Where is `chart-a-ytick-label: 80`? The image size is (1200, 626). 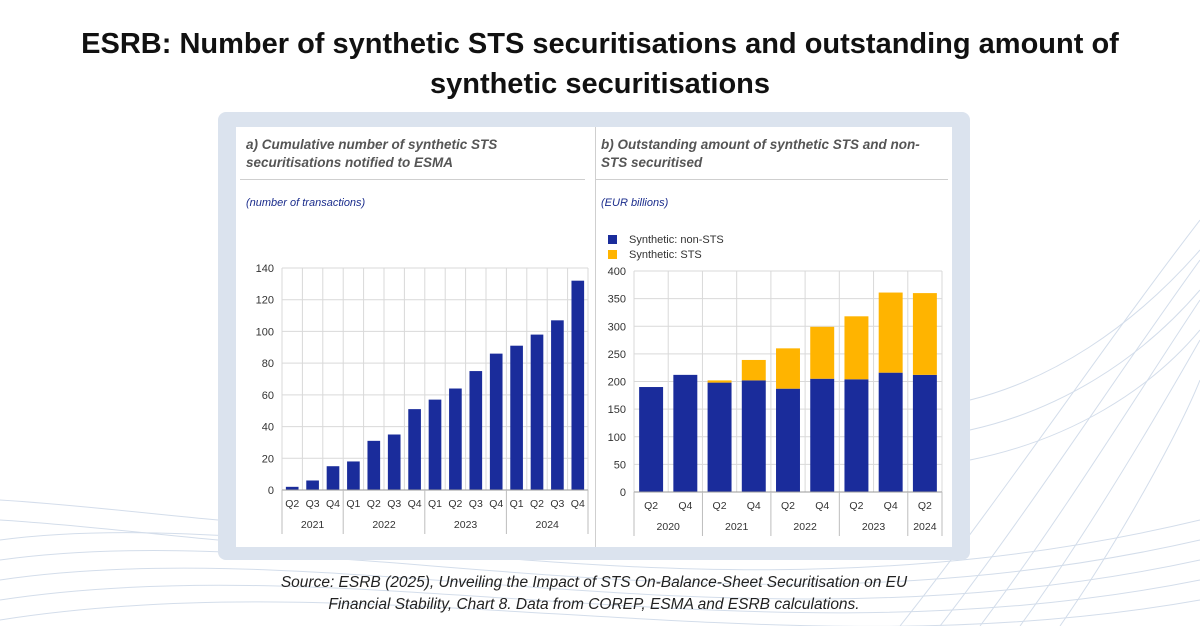 chart-a-ytick-label: 80 is located at coordinates (268, 364).